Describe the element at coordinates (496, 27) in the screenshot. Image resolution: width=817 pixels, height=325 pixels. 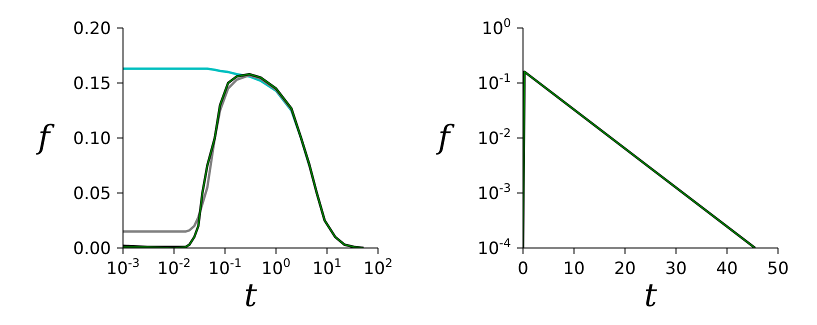
I see `y-tick-label: 10$^{0}$` at that location.